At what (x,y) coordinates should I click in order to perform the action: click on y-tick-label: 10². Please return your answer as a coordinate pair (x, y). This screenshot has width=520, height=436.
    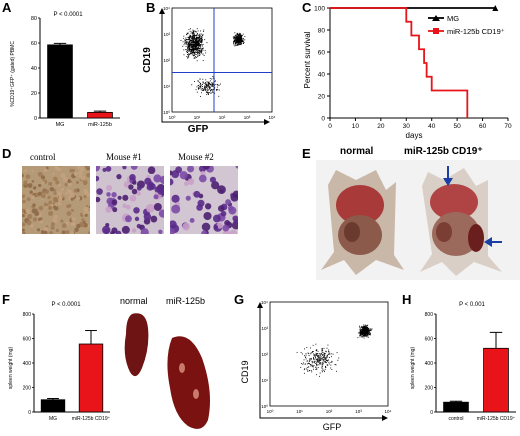
    Looking at the image, I should click on (166, 60).